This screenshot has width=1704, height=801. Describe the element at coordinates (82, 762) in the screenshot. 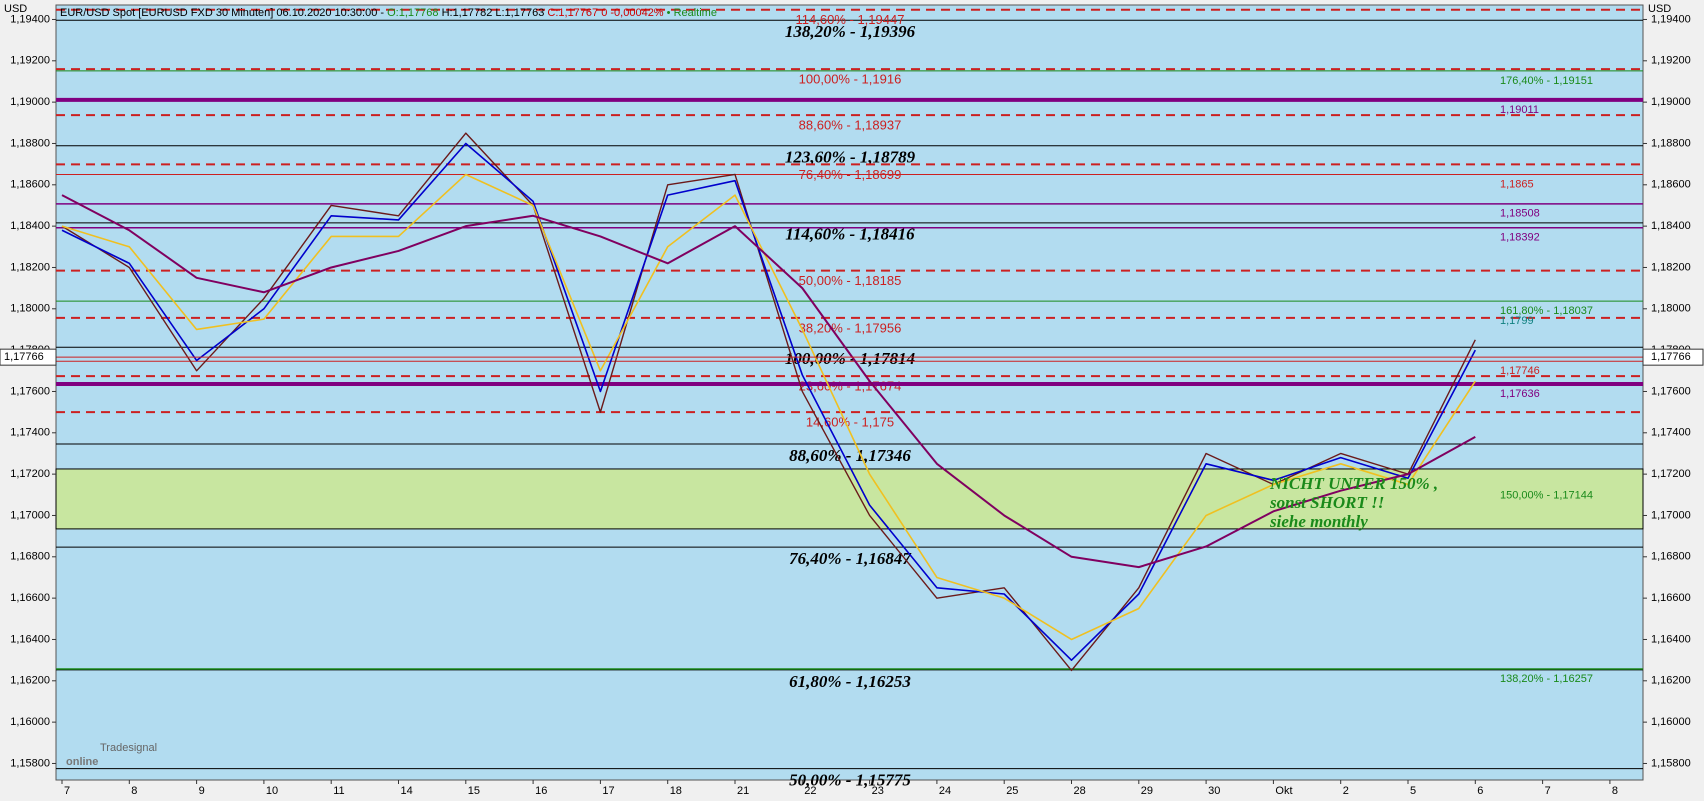

I see `logo-big: online` at that location.